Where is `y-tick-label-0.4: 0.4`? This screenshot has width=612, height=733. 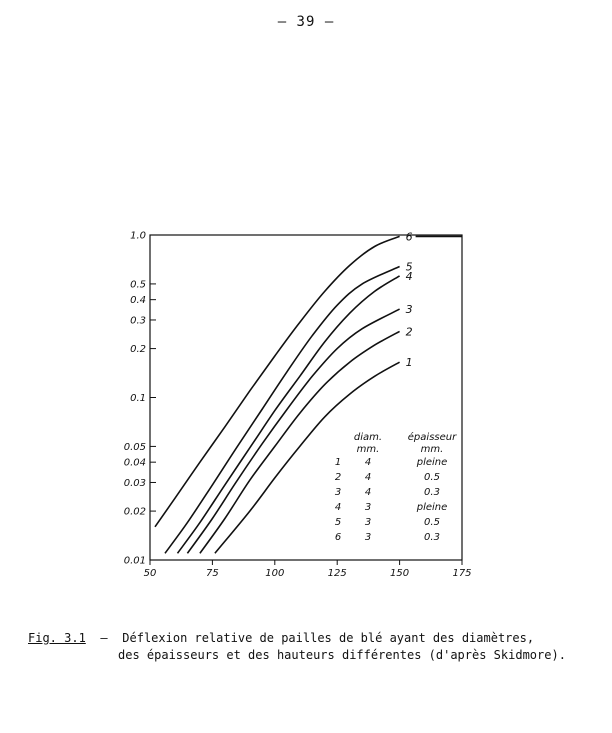 y-tick-label-0.4: 0.4 is located at coordinates (138, 300).